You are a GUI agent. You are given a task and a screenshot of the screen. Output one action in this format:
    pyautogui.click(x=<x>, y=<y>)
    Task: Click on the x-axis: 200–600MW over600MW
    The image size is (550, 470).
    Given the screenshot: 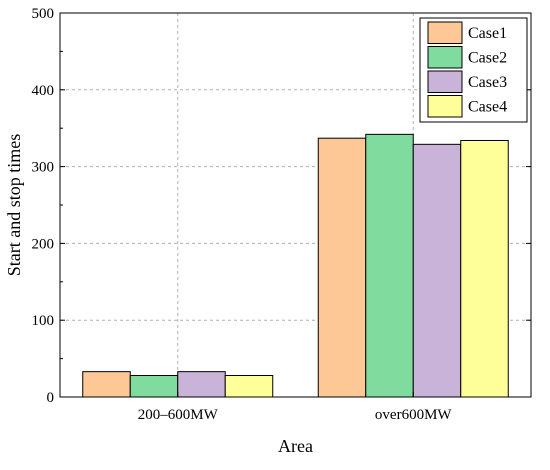 What is the action you would take?
    pyautogui.click(x=295, y=407)
    